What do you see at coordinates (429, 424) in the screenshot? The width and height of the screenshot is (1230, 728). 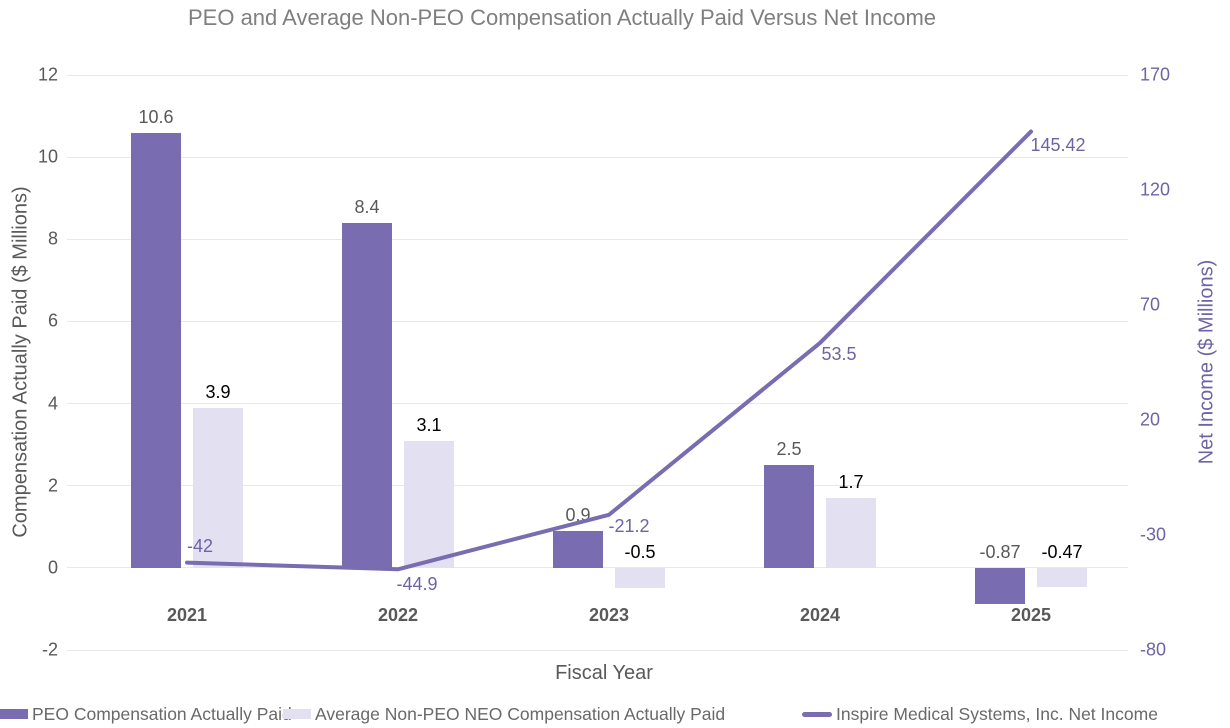 I see `bar-value-label: 3.1` at bounding box center [429, 424].